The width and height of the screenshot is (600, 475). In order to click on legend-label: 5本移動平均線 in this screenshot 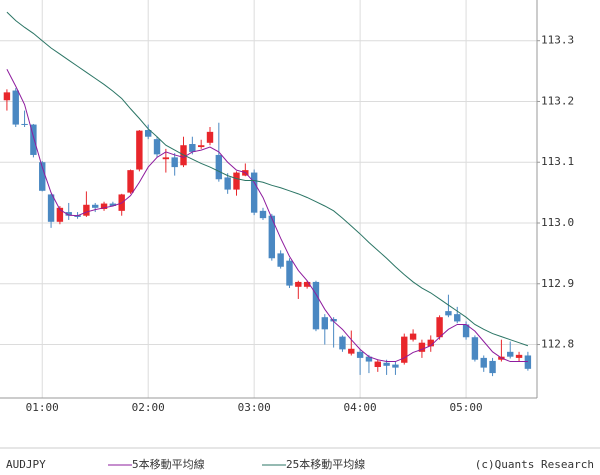, I will do `click(168, 464)`.